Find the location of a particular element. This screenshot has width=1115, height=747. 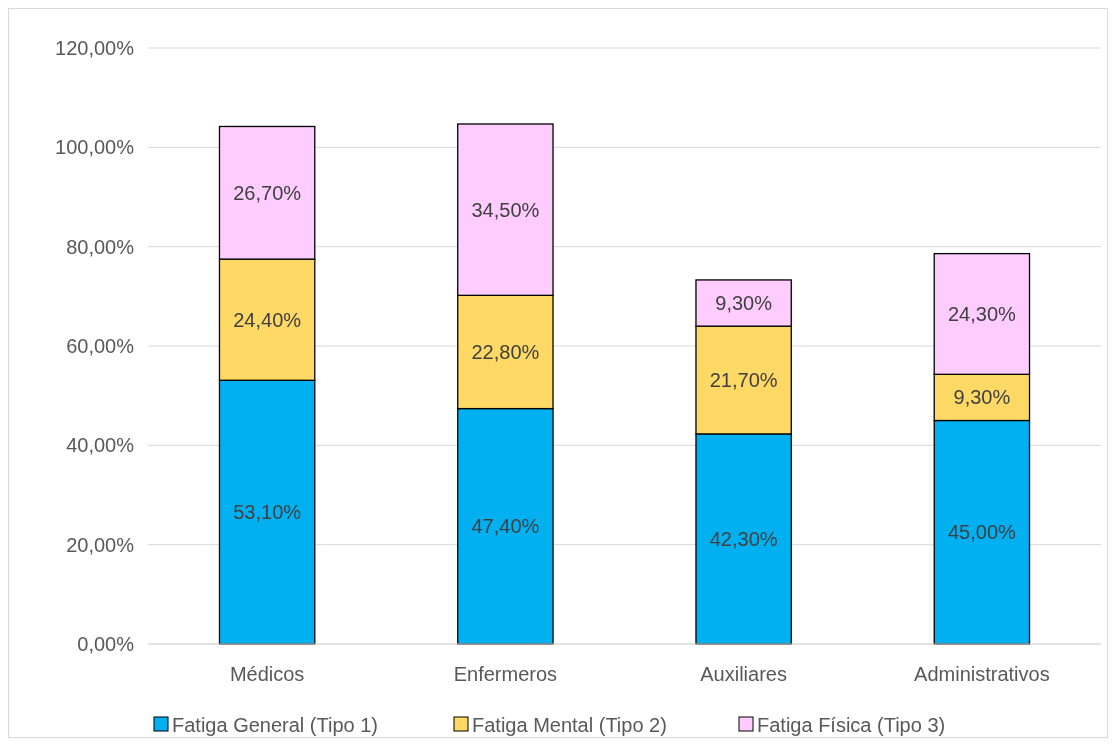

y-tick-label: 120,00% is located at coordinates (95, 48).